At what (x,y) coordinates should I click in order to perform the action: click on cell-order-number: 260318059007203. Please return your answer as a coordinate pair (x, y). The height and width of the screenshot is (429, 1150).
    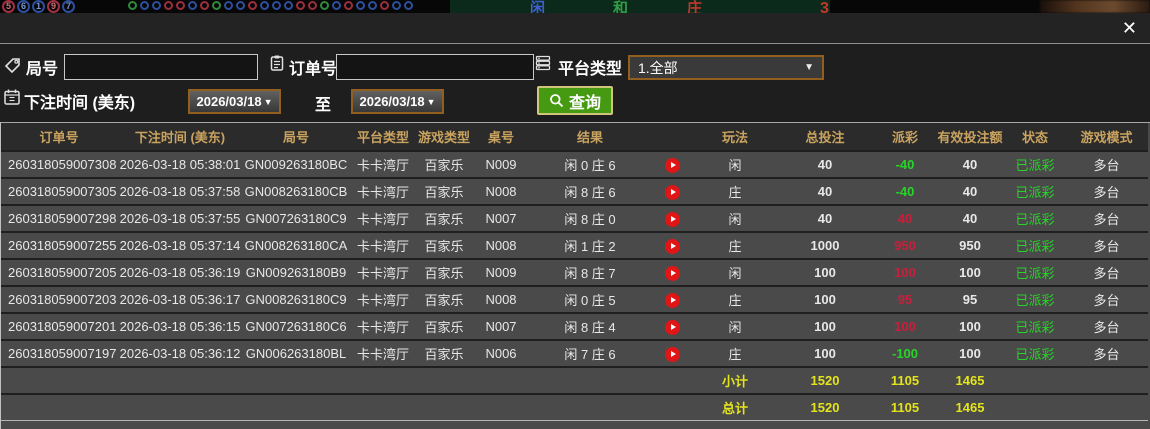
    Looking at the image, I should click on (59, 299).